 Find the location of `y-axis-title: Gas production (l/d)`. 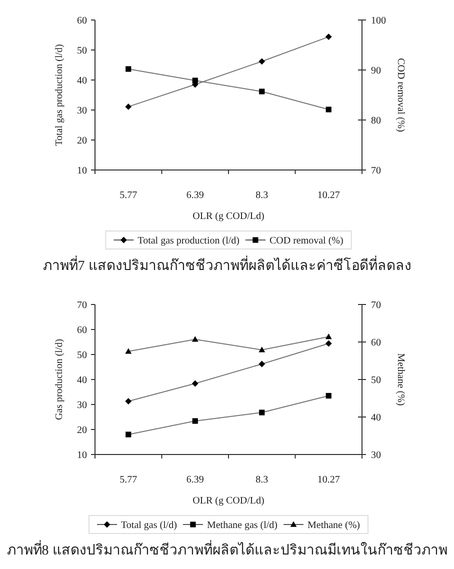

y-axis-title: Gas production (l/d) is located at coordinates (59, 379).